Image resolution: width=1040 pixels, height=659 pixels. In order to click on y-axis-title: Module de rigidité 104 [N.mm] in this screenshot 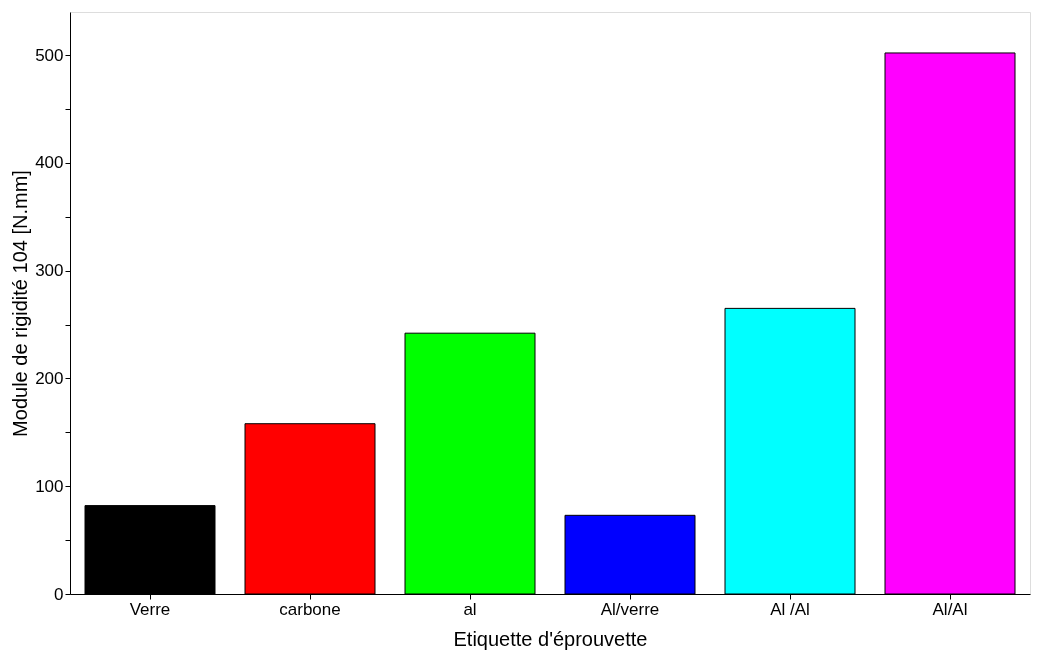, I will do `click(20, 303)`.